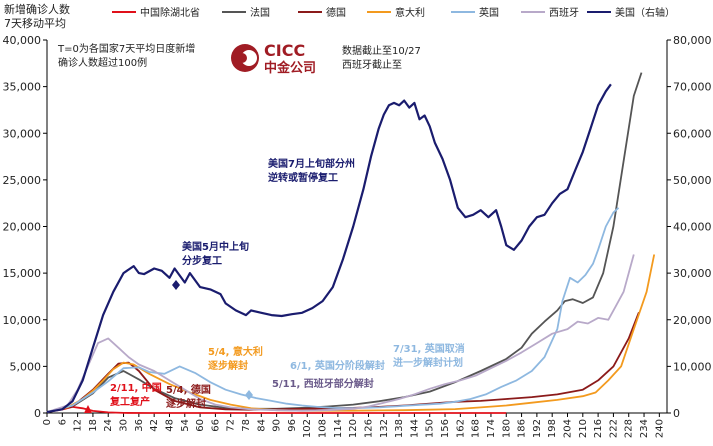  I want to click on x-tick-label: 222, so click(613, 428).